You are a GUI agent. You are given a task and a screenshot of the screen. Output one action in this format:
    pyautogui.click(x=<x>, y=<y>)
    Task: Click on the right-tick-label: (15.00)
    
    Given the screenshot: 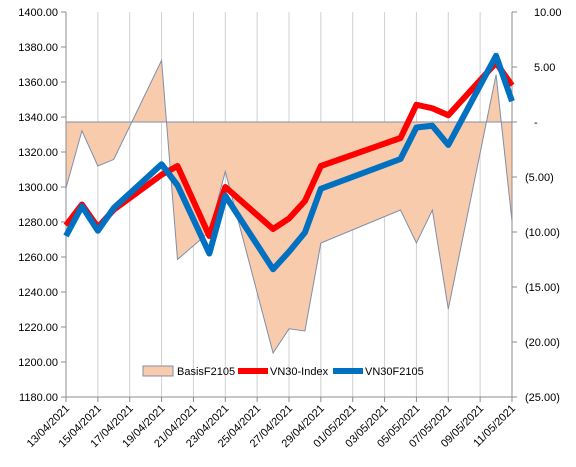 What is the action you would take?
    pyautogui.click(x=542, y=288)
    